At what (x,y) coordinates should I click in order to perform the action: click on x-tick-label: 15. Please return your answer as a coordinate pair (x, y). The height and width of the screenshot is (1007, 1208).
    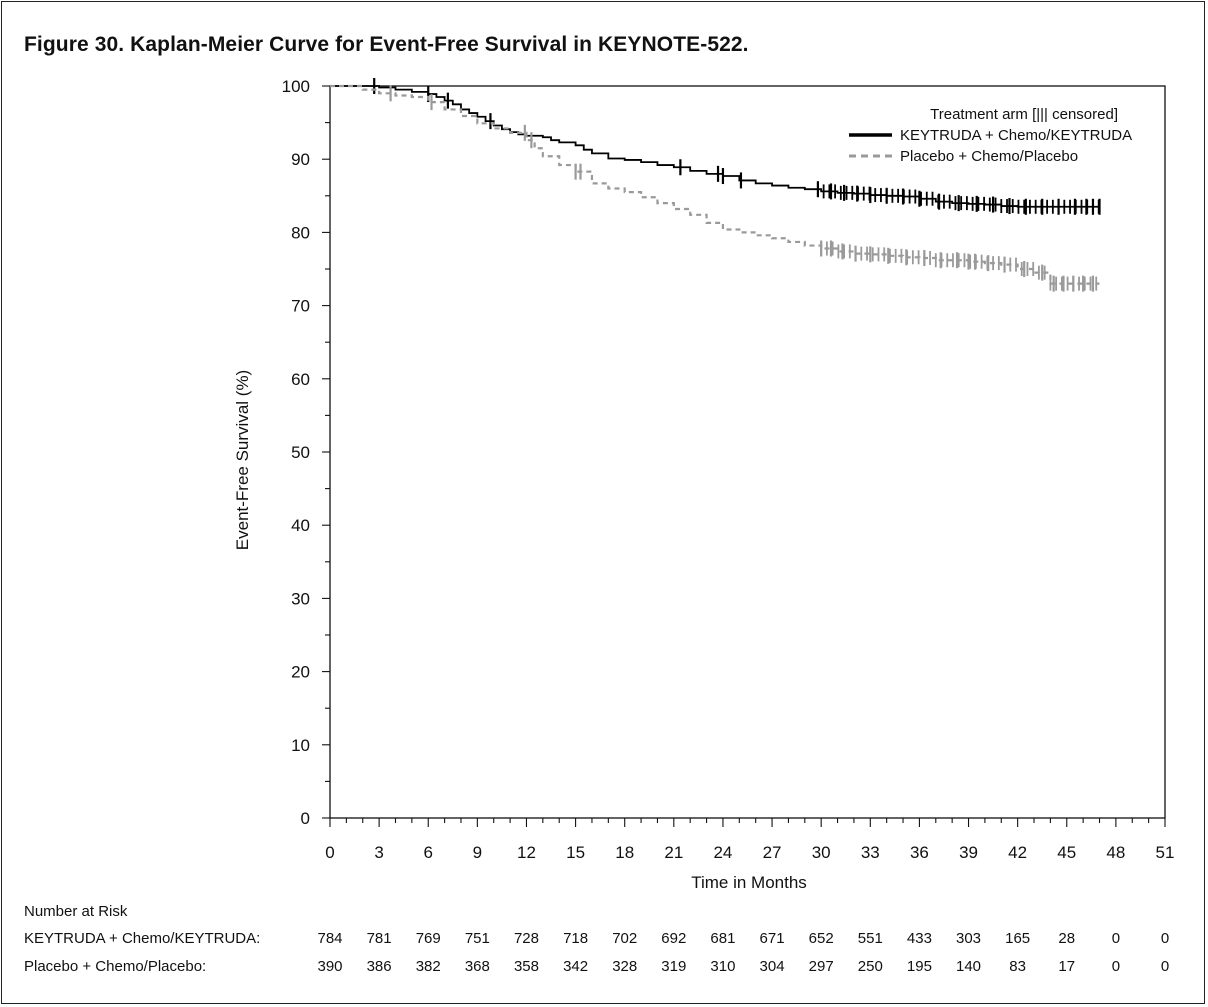
    Looking at the image, I should click on (575, 852).